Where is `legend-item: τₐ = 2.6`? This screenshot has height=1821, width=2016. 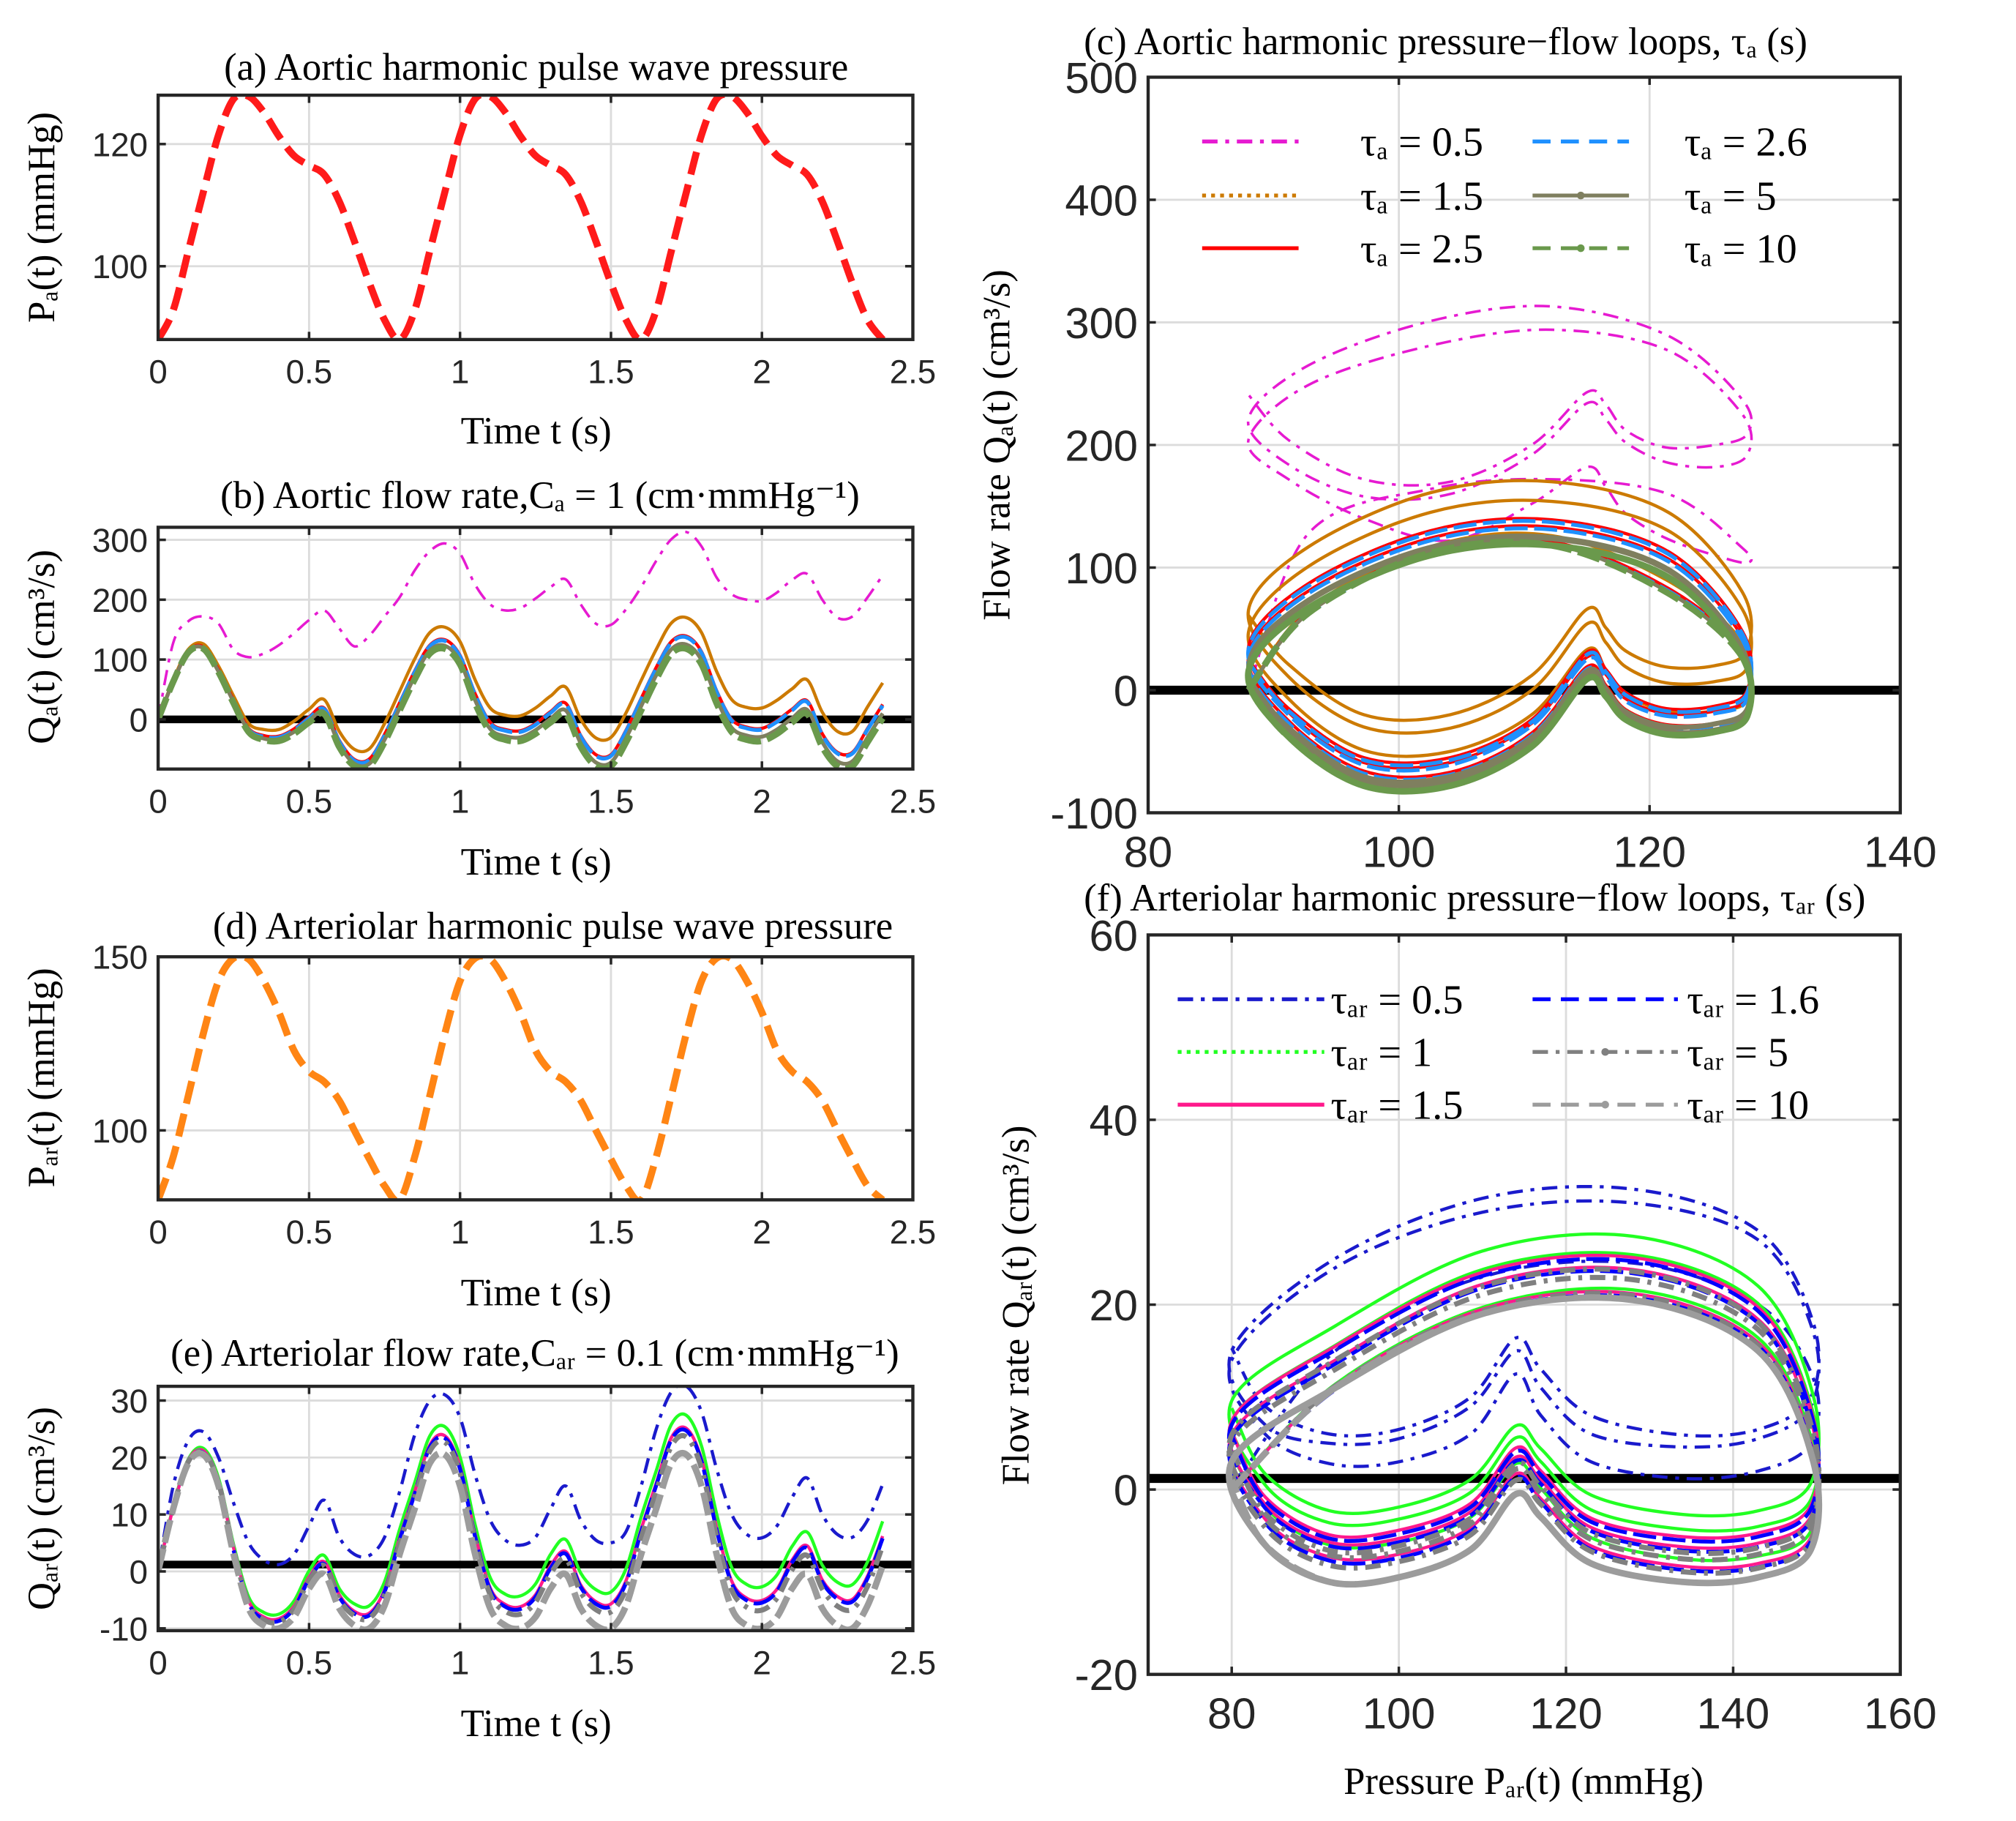 legend-item: τₐ = 2.6 is located at coordinates (1669, 142).